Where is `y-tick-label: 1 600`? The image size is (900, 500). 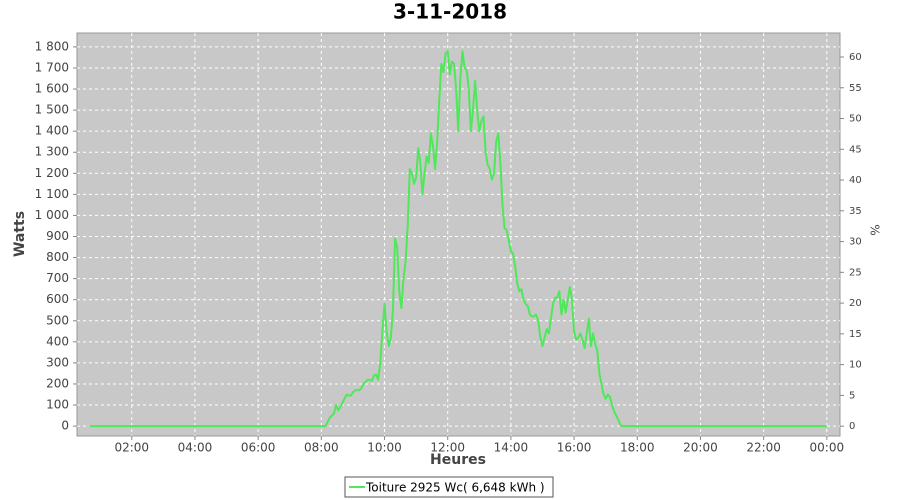 y-tick-label: 1 600 is located at coordinates (52, 89).